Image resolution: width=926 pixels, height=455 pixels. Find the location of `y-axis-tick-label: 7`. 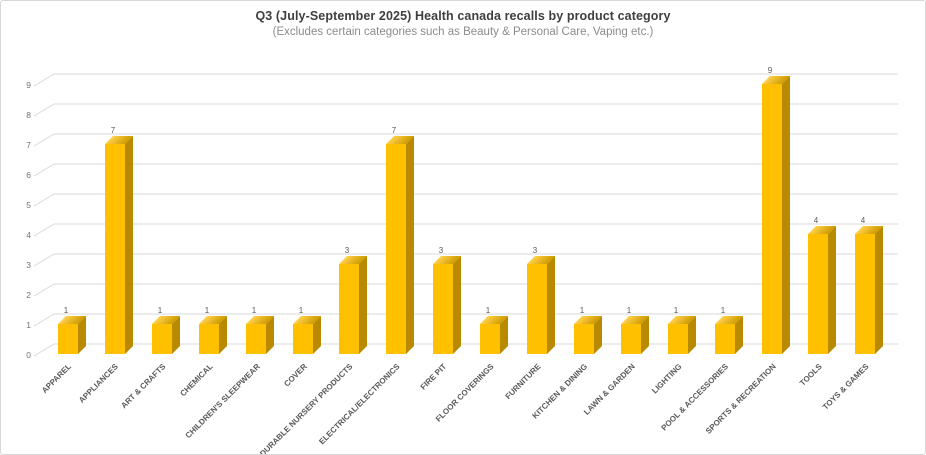

y-axis-tick-label: 7 is located at coordinates (28, 145).